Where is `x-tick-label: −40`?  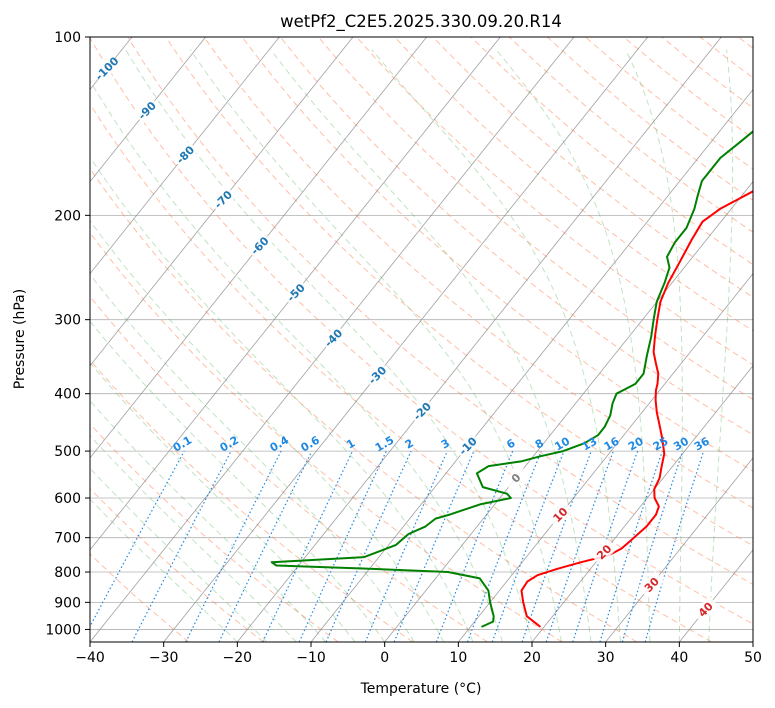 x-tick-label: −40 is located at coordinates (90, 658).